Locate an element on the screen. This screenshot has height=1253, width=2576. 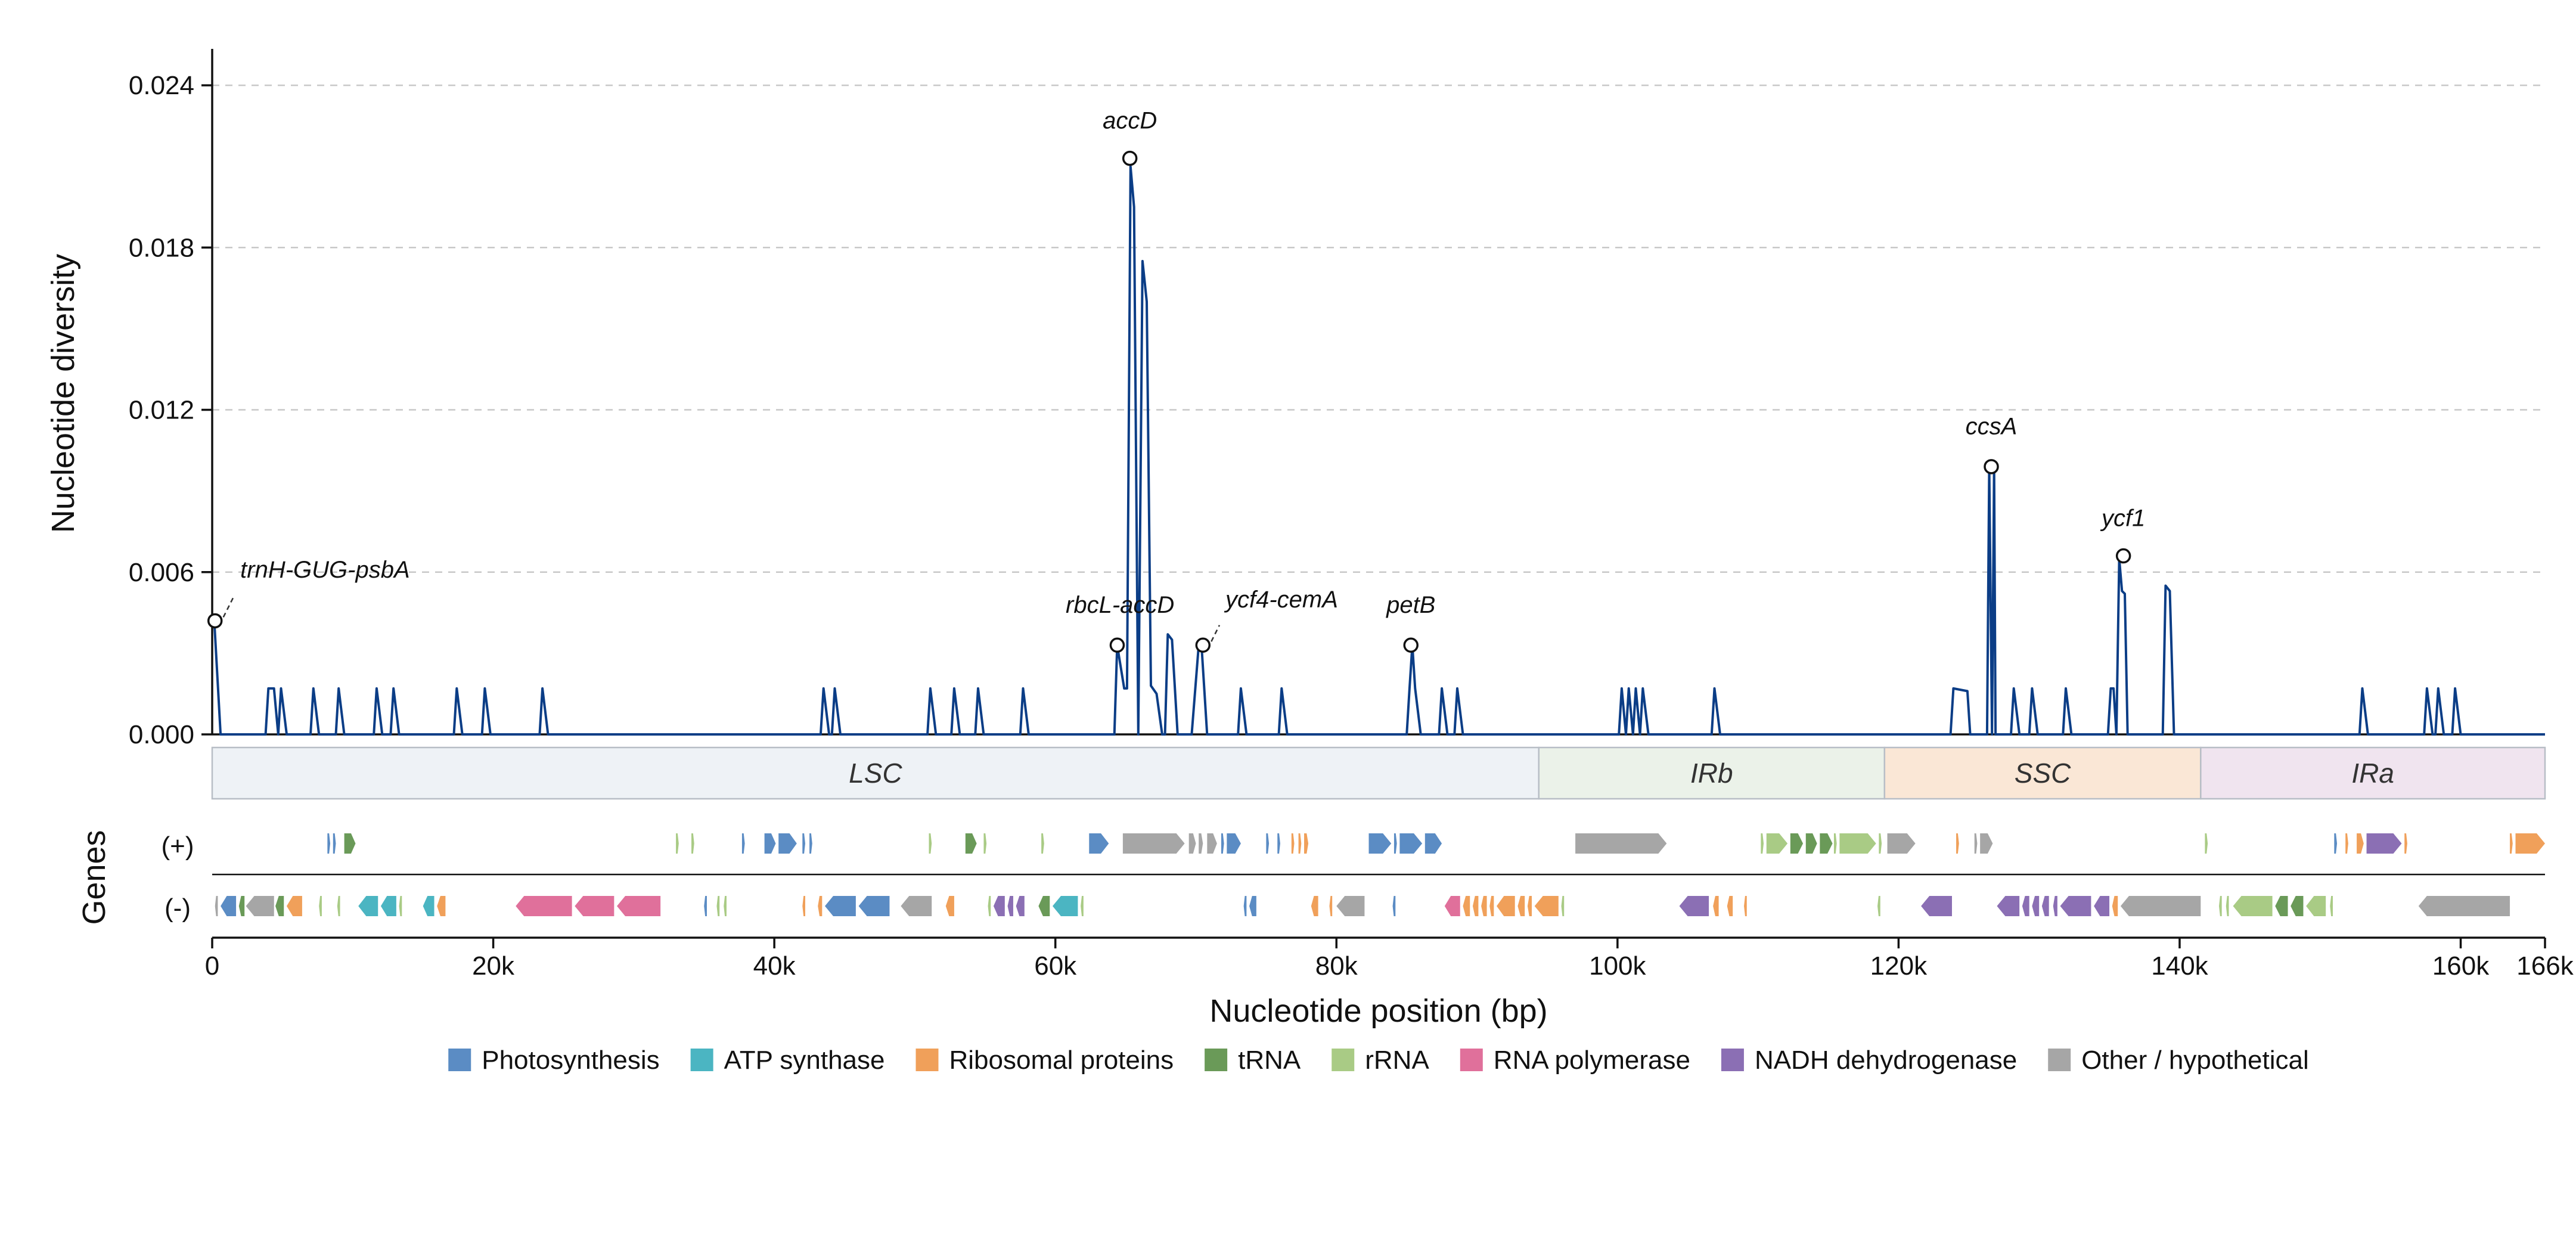
x-tick-label: 100k is located at coordinates (1618, 966).